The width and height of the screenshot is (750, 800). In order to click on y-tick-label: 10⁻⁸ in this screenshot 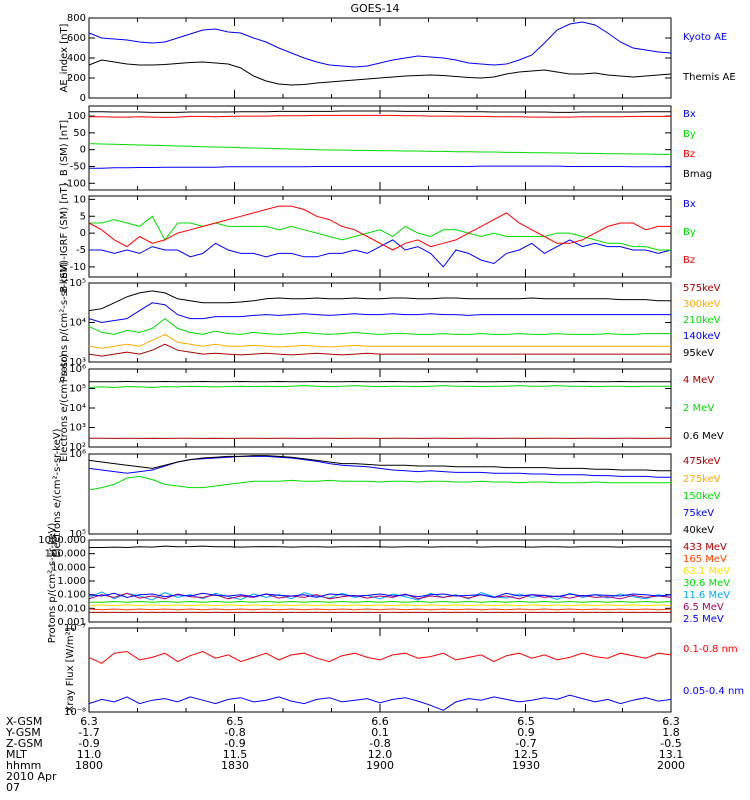, I will do `click(75, 712)`.